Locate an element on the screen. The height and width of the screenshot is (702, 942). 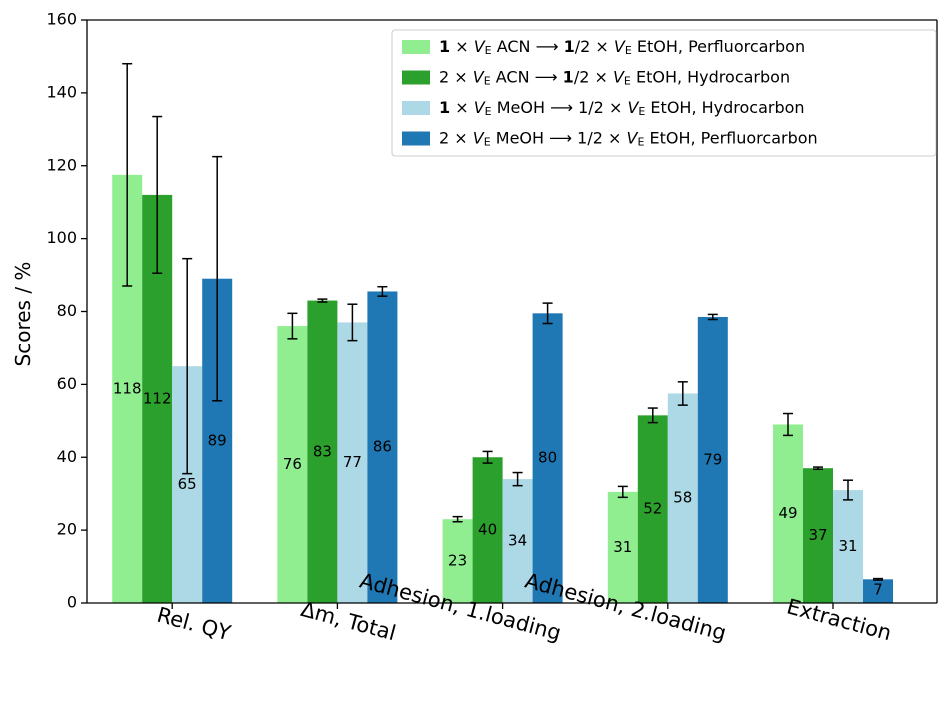
y-tick-label: 140 is located at coordinates (61, 91).